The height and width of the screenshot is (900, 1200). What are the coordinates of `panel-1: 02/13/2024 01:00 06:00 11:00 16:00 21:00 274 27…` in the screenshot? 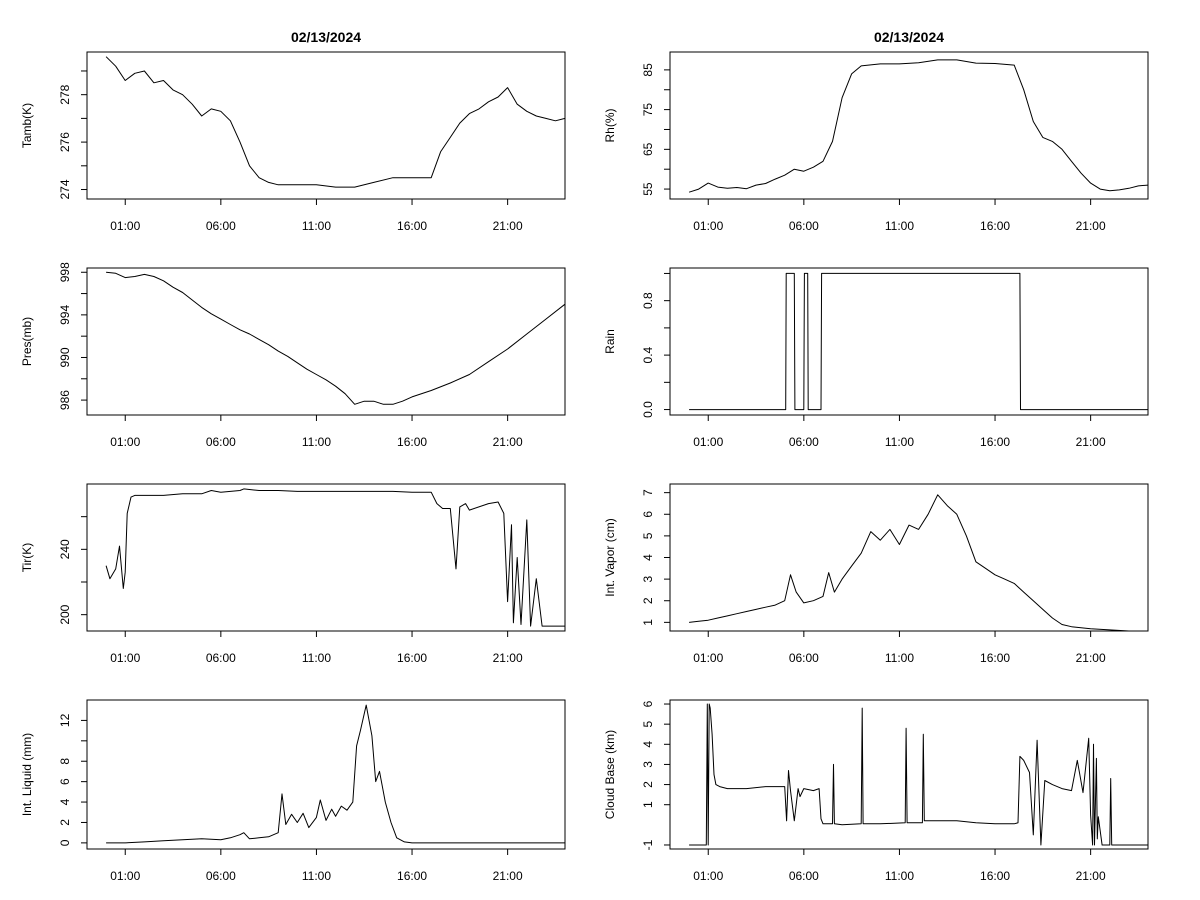 It's located at (293, 131).